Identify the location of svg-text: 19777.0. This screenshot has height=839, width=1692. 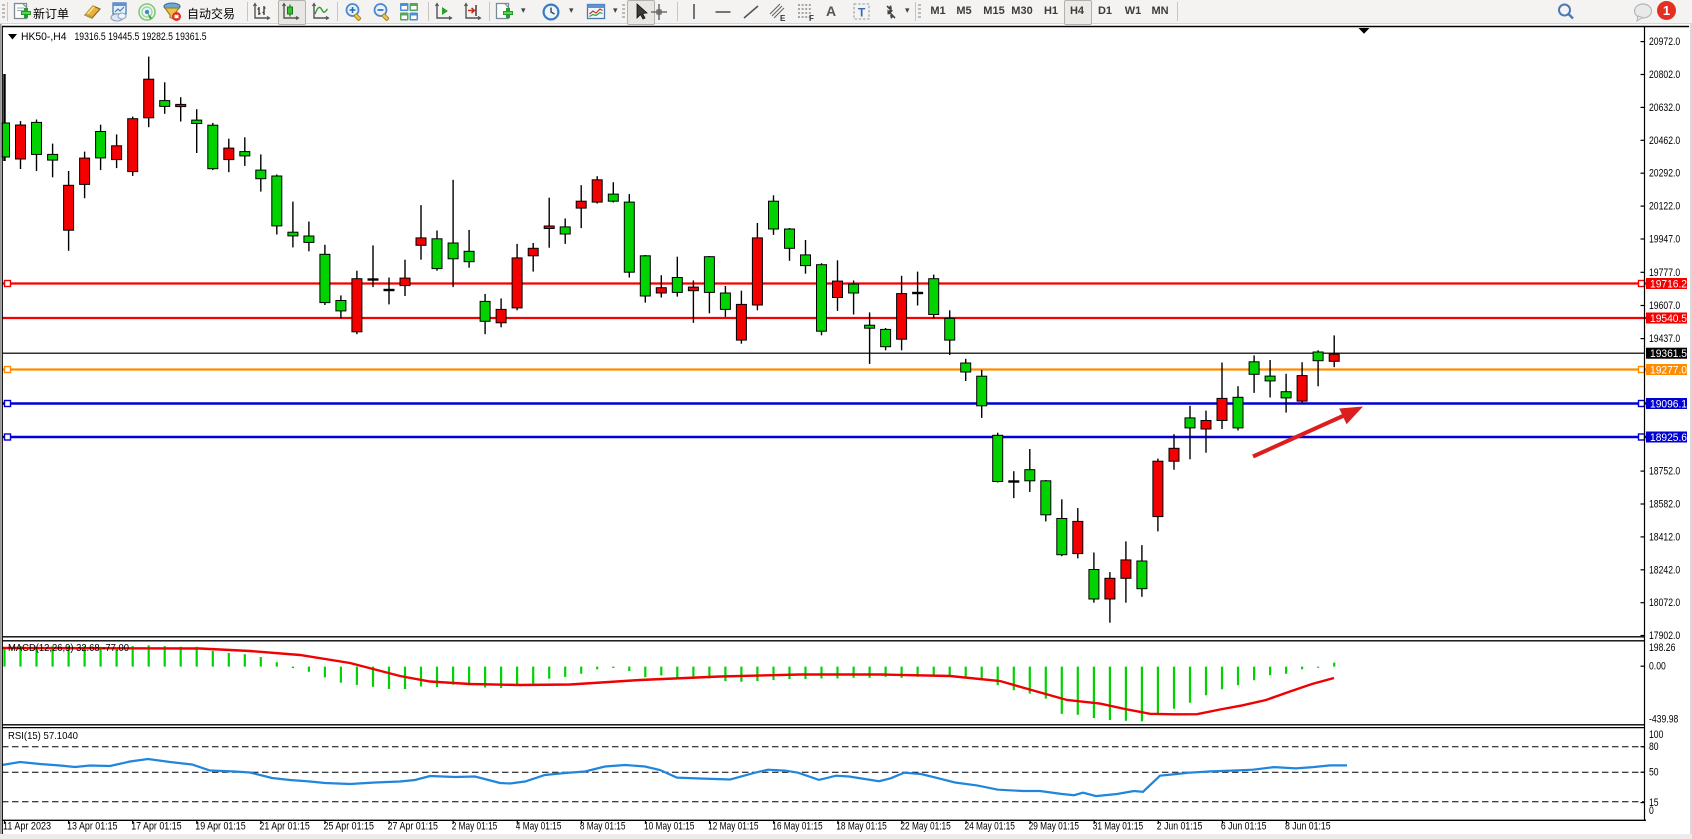
(1664, 273).